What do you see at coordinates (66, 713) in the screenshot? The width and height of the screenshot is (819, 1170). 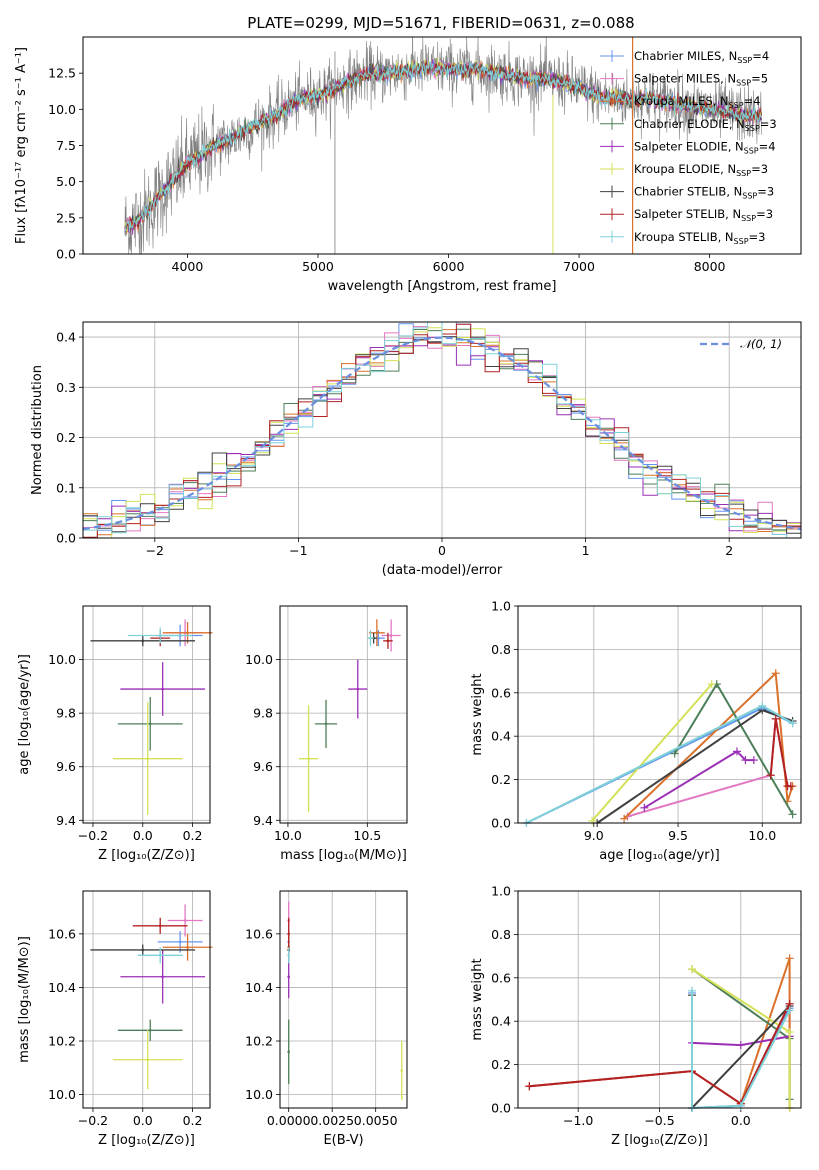 I see `y-tick-label: 9.8` at bounding box center [66, 713].